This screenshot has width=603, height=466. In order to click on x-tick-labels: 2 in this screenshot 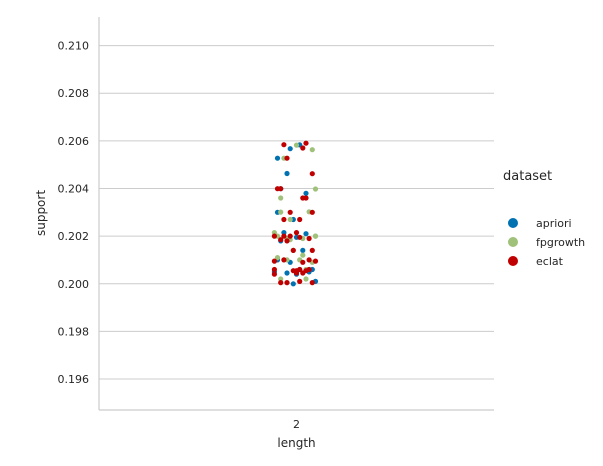, I will do `click(296, 424)`.